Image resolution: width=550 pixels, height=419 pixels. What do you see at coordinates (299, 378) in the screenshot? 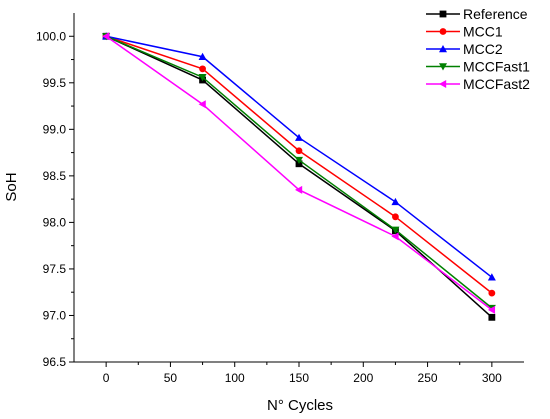
I see `x-tick-label: 150` at bounding box center [299, 378].